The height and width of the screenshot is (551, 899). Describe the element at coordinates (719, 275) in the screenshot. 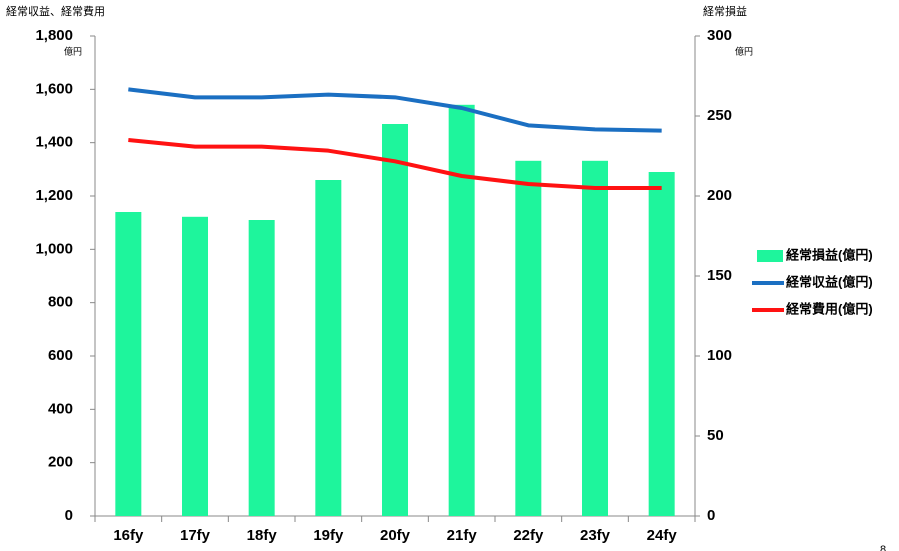

I see `y2-tick-label: 150` at that location.